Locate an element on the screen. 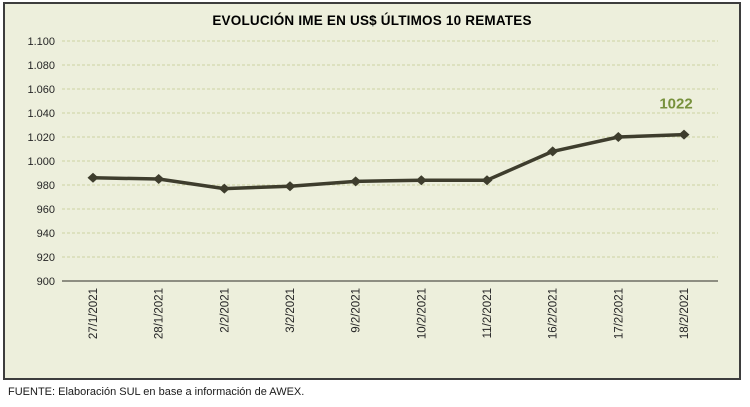  y-axis-tick-label: 960 is located at coordinates (46, 210).